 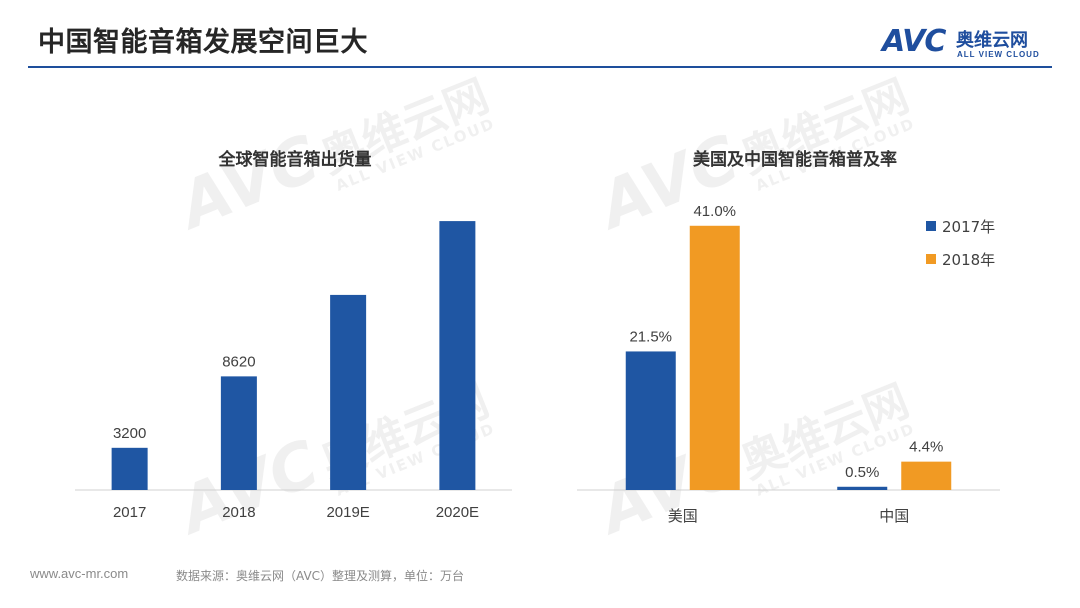 I want to click on chart-title-shipments: 全球智能音箱出货量, so click(x=295, y=160).